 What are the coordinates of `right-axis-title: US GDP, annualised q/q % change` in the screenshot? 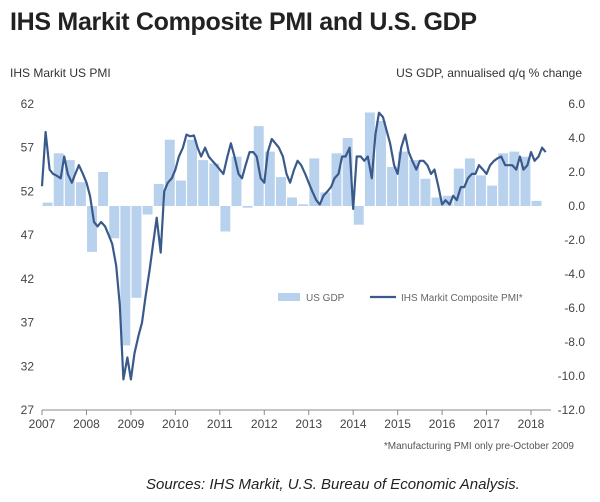 It's located at (489, 73).